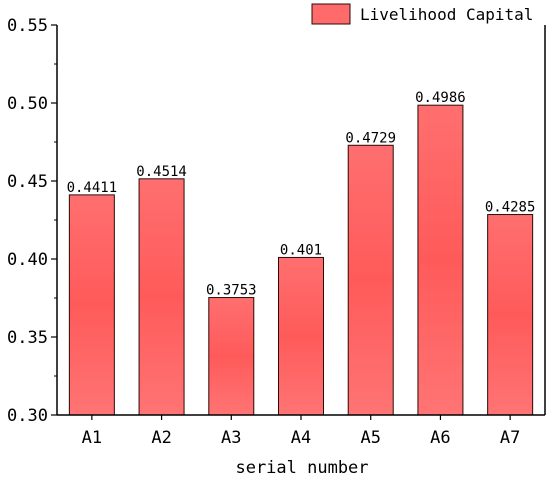 This screenshot has height=485, width=550. Describe the element at coordinates (27, 26) in the screenshot. I see `y-tick-label: 0.55` at that location.